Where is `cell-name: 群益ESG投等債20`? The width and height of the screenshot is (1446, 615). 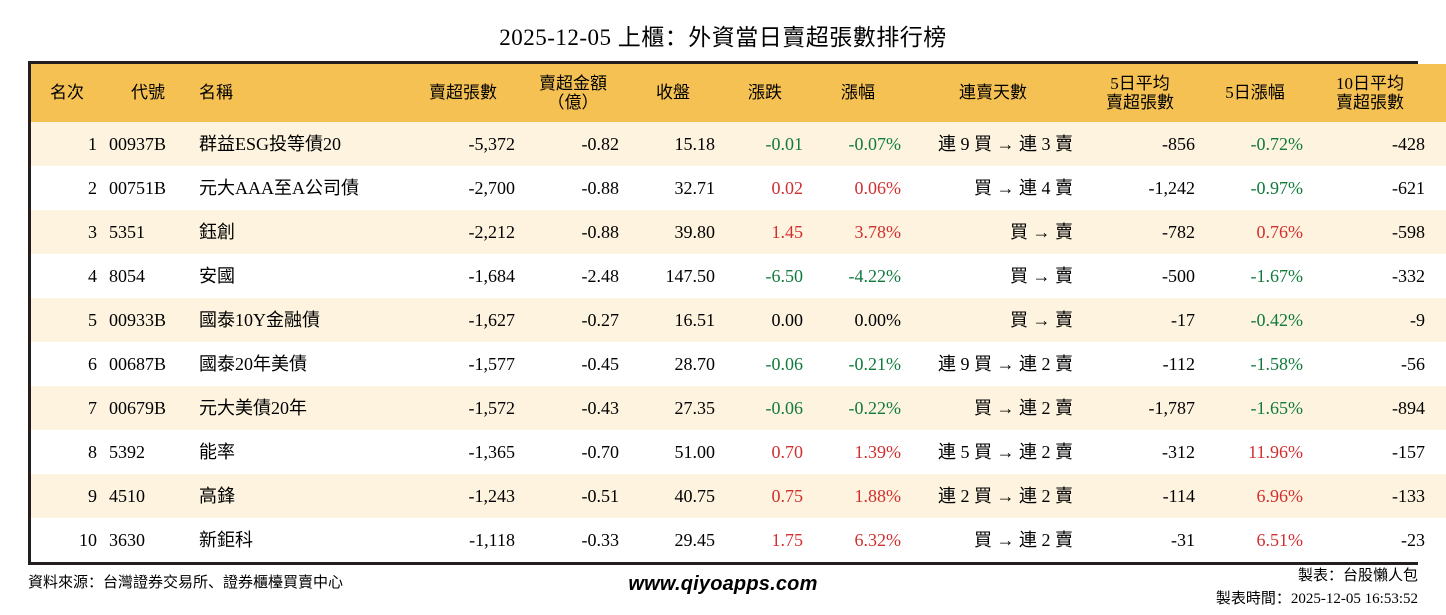 cell-name: 群益ESG投等債20 is located at coordinates (299, 144).